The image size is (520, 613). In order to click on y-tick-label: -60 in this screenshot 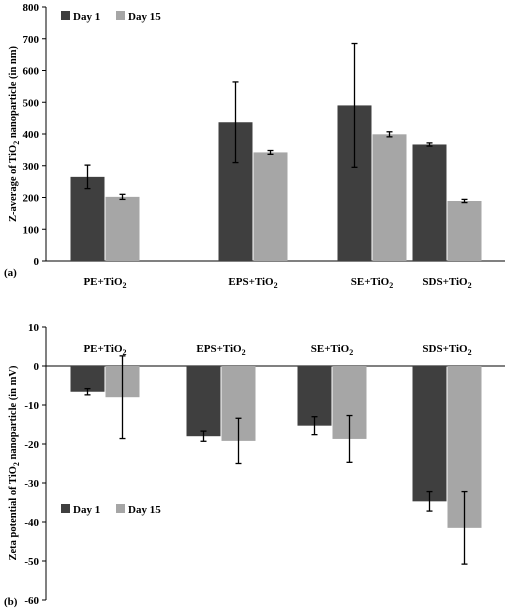, I will do `click(31, 601)`.